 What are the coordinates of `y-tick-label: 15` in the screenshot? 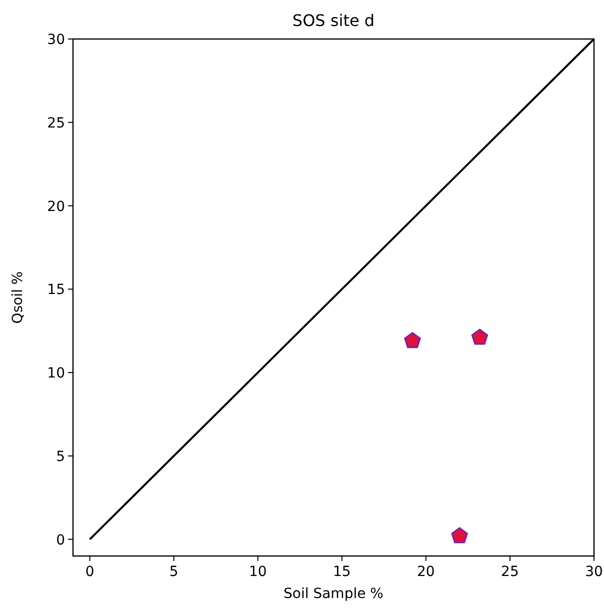 It's located at (56, 290).